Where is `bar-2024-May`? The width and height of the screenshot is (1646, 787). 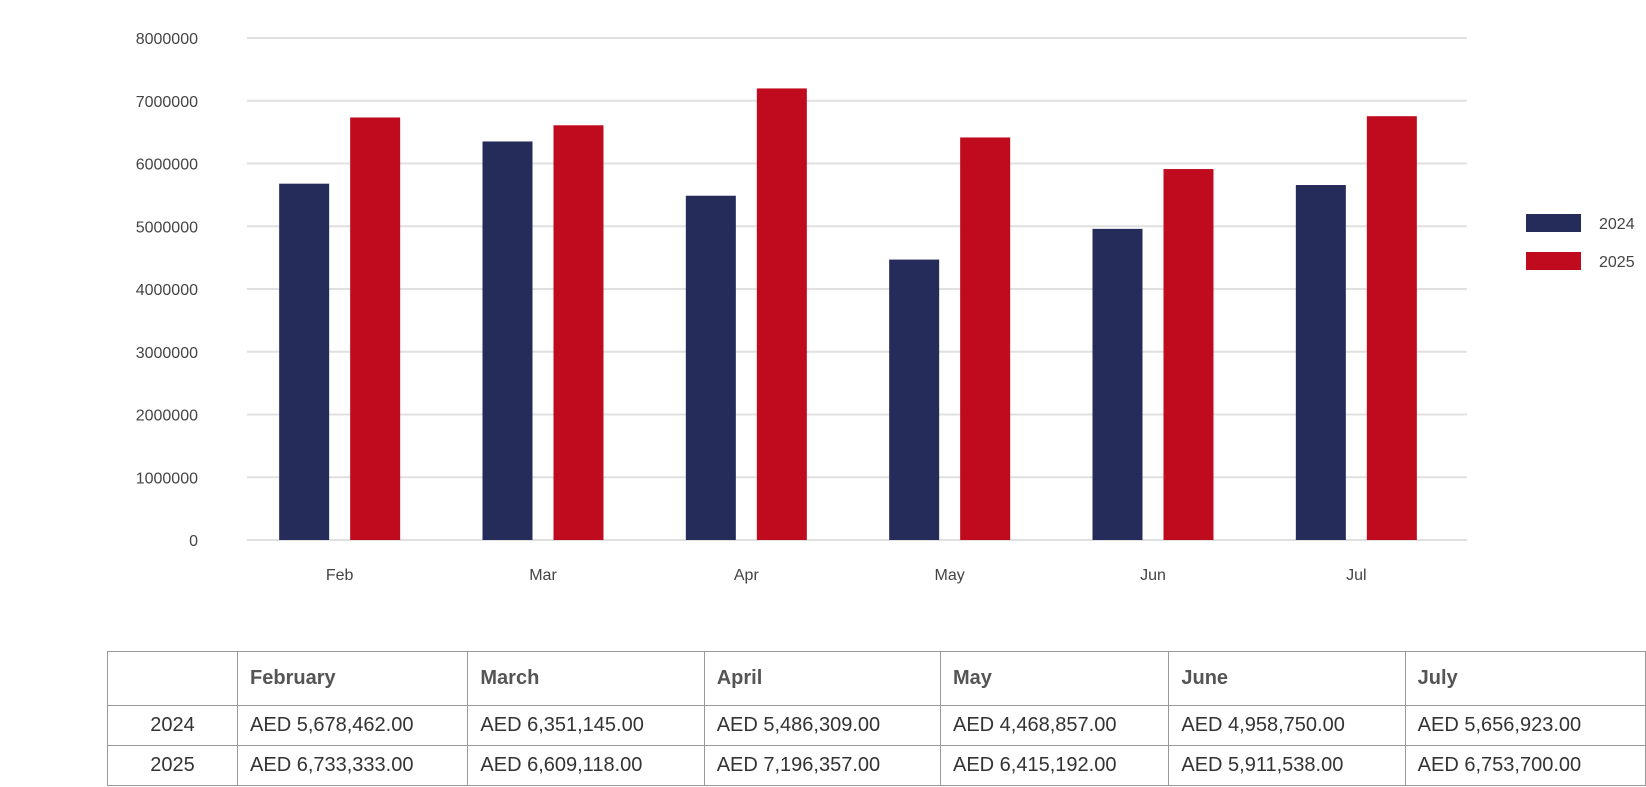
bar-2024-May is located at coordinates (914, 399).